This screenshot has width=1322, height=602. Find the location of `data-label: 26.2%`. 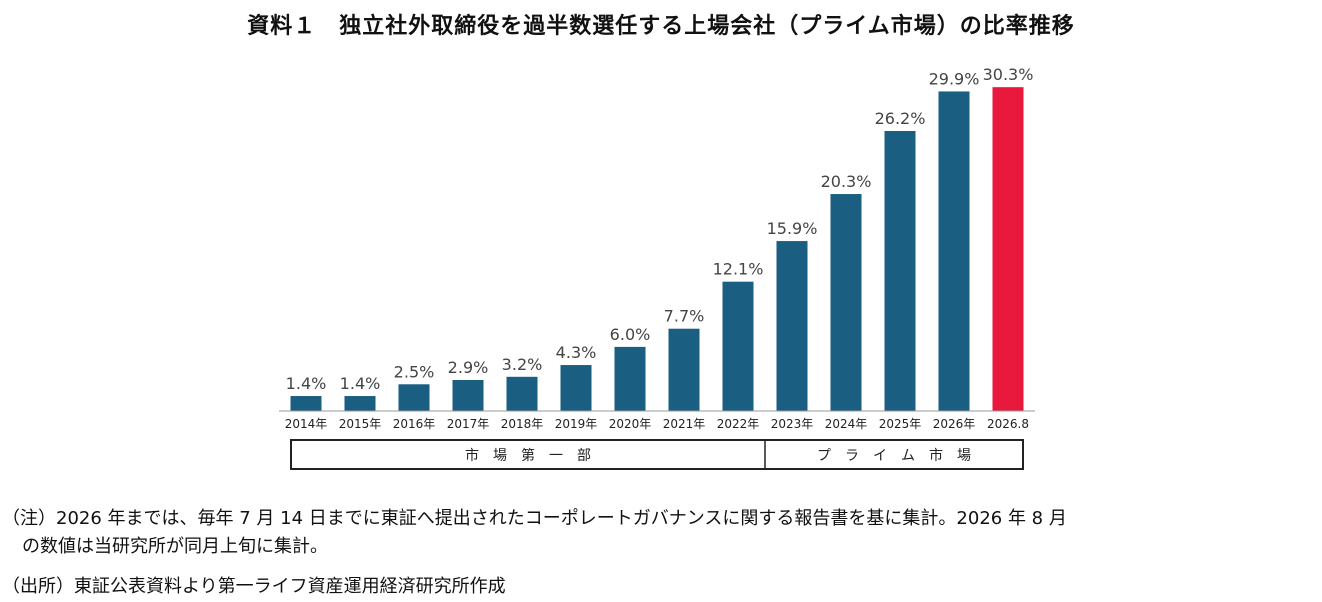

data-label: 26.2% is located at coordinates (900, 118).